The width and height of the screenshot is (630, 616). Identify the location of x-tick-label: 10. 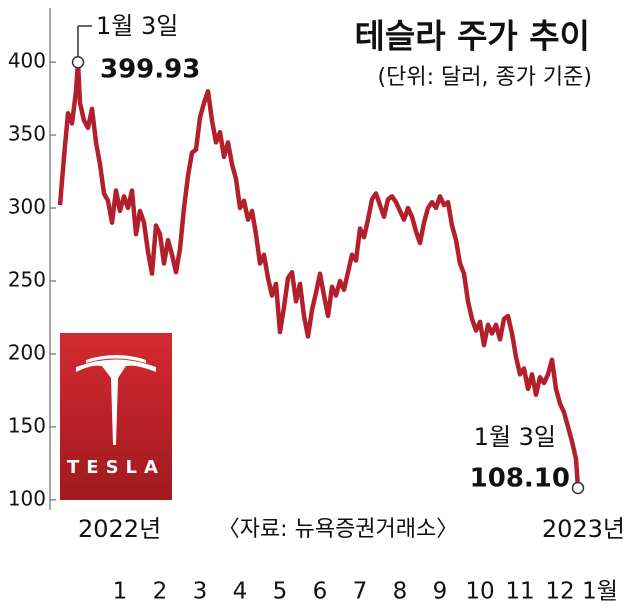
(479, 592).